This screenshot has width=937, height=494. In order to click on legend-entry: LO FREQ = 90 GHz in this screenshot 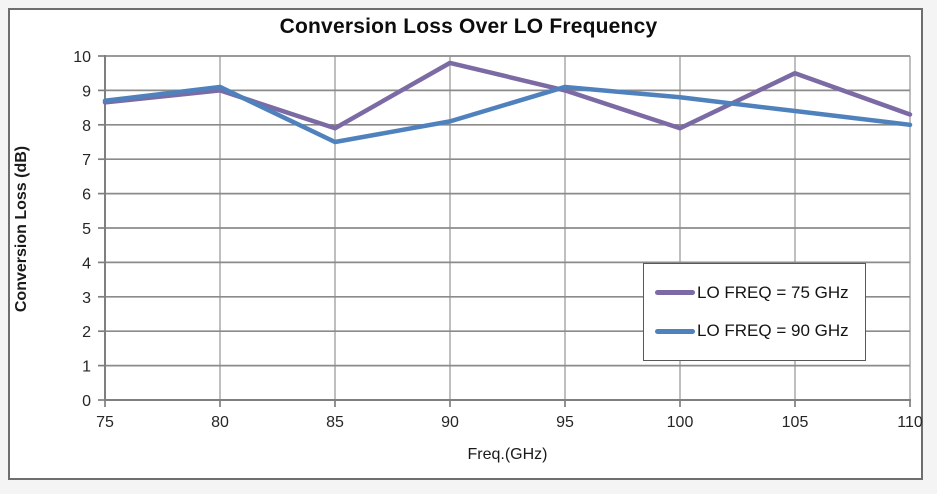, I will do `click(760, 331)`.